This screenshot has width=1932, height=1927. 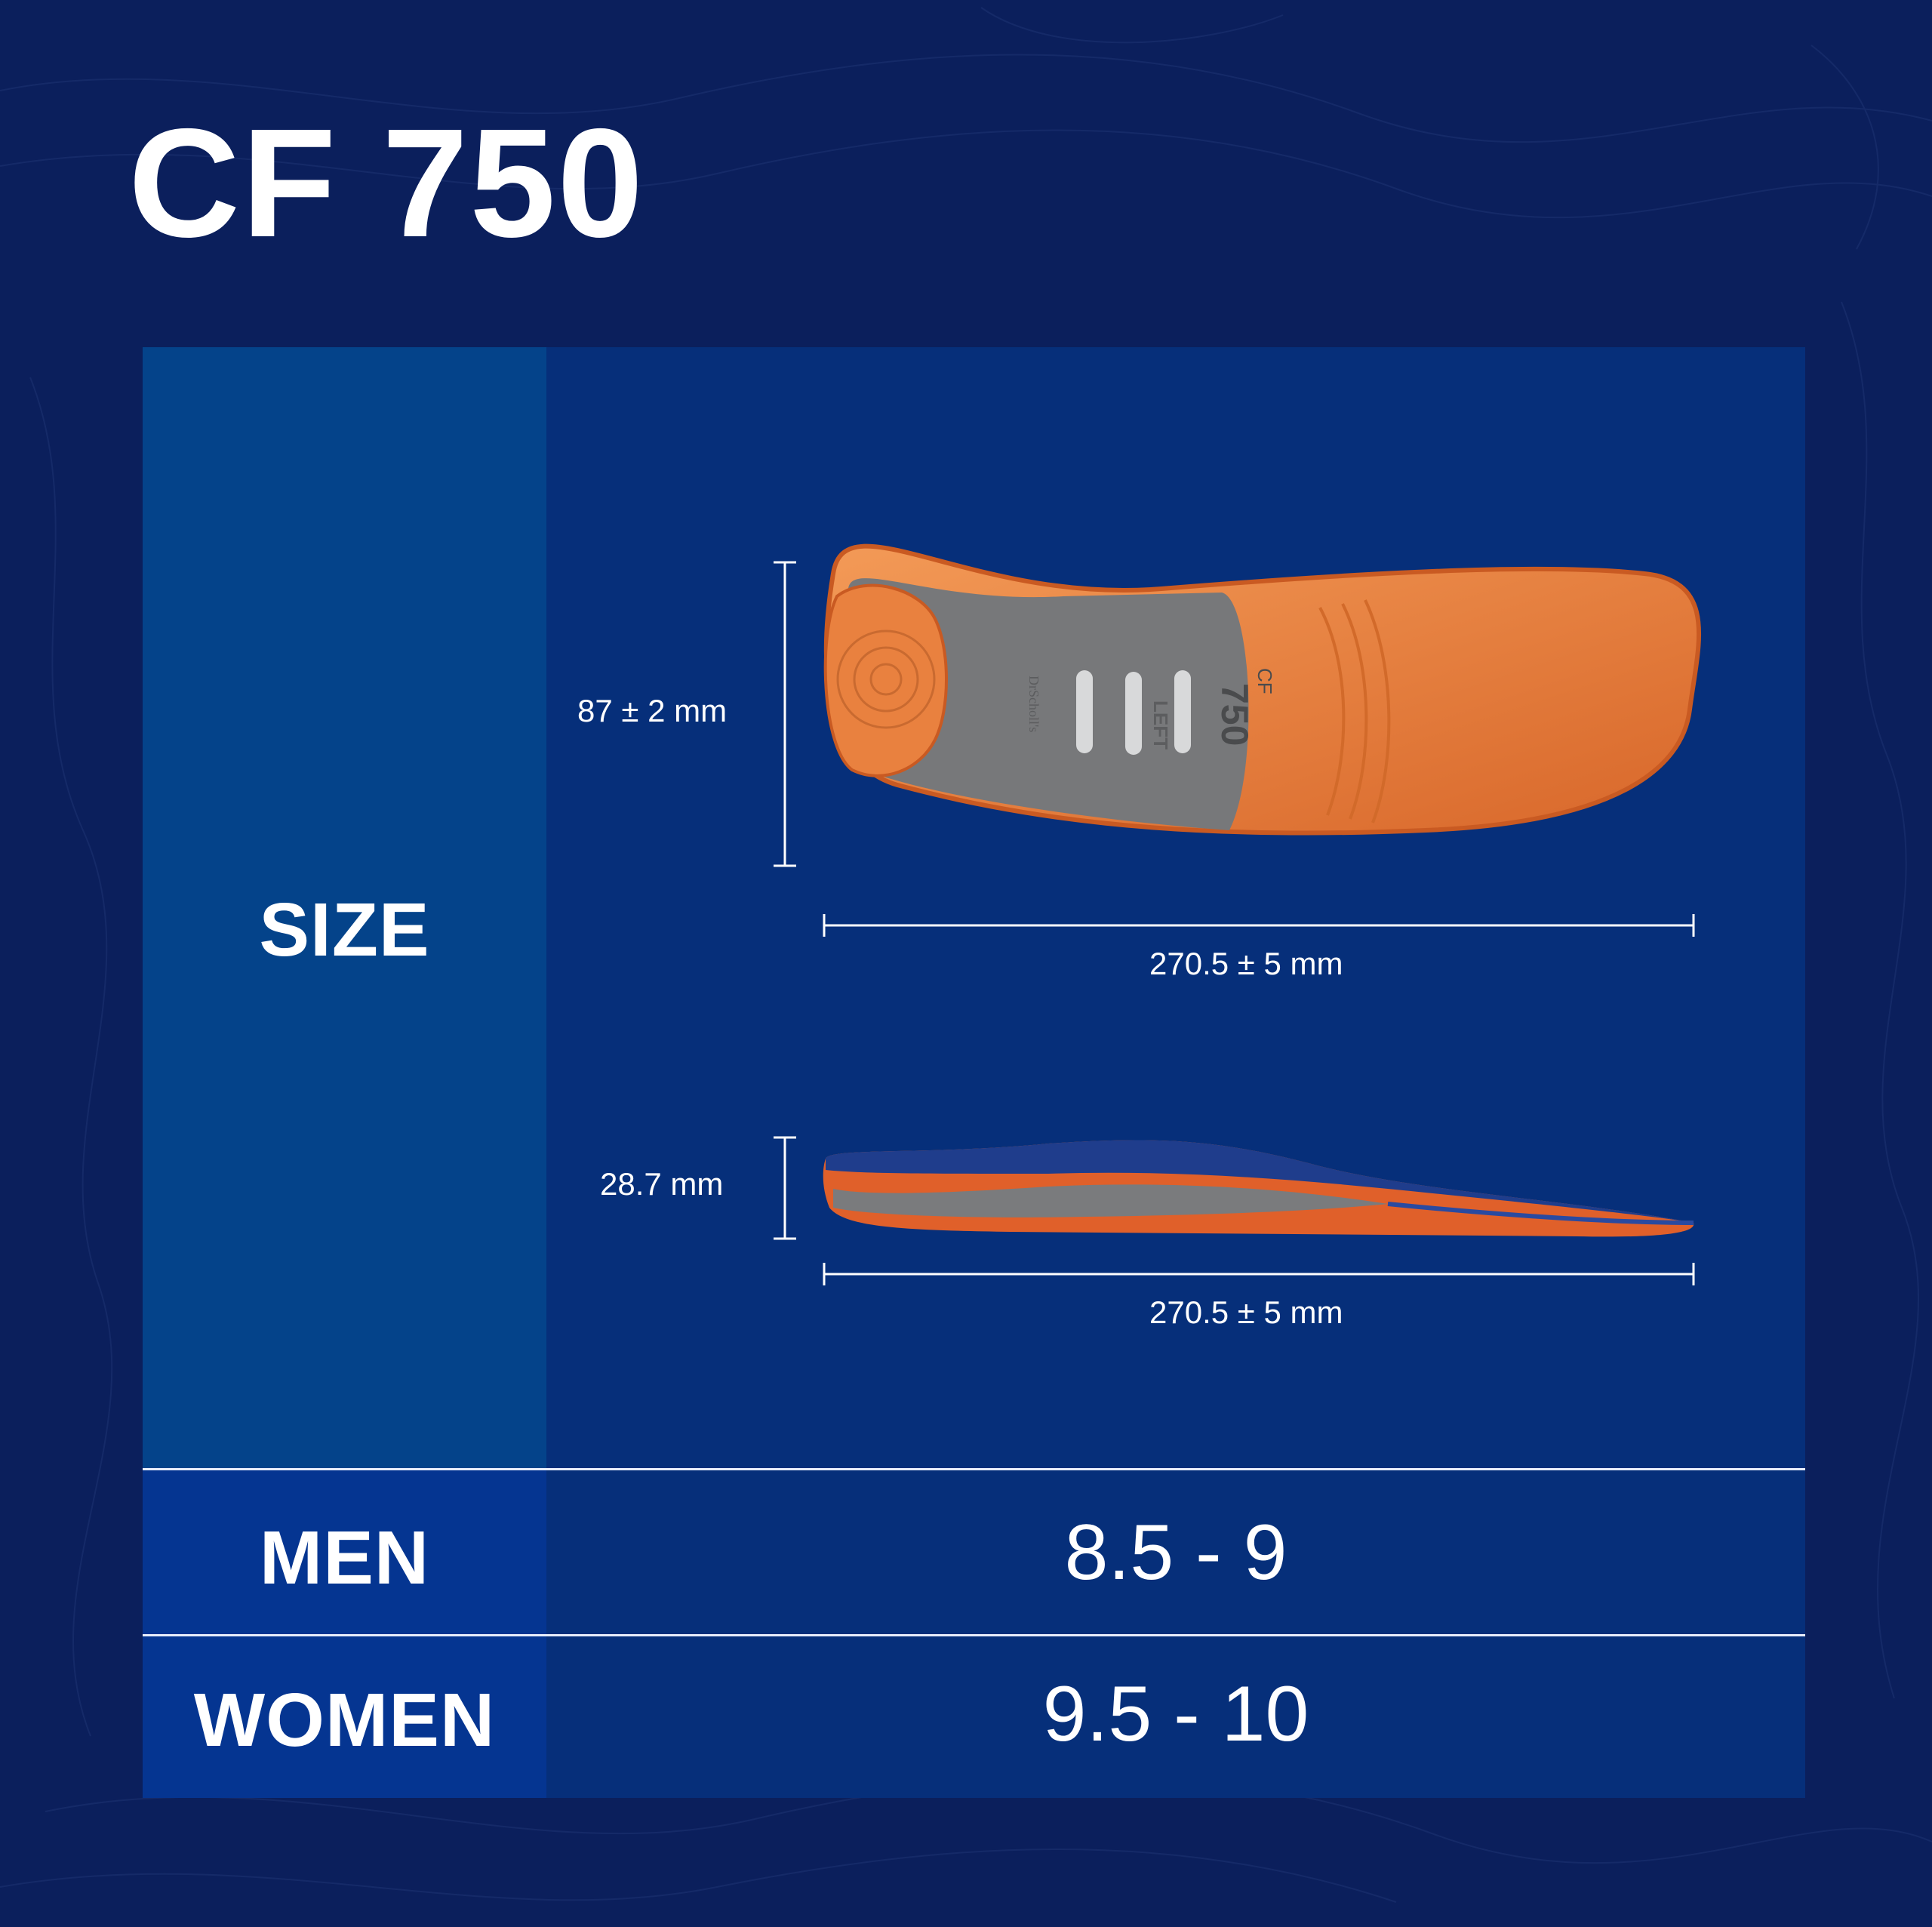 I want to click on product-title: CF 750, so click(x=386, y=183).